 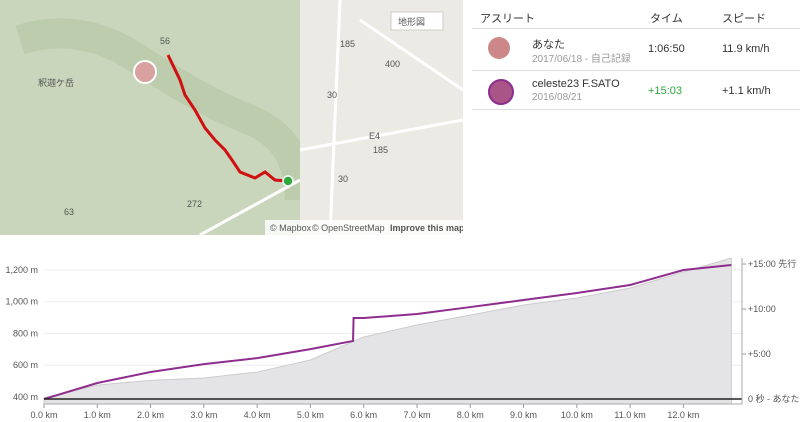 What do you see at coordinates (557, 97) in the screenshot?
I see `date: 2016/08/21` at bounding box center [557, 97].